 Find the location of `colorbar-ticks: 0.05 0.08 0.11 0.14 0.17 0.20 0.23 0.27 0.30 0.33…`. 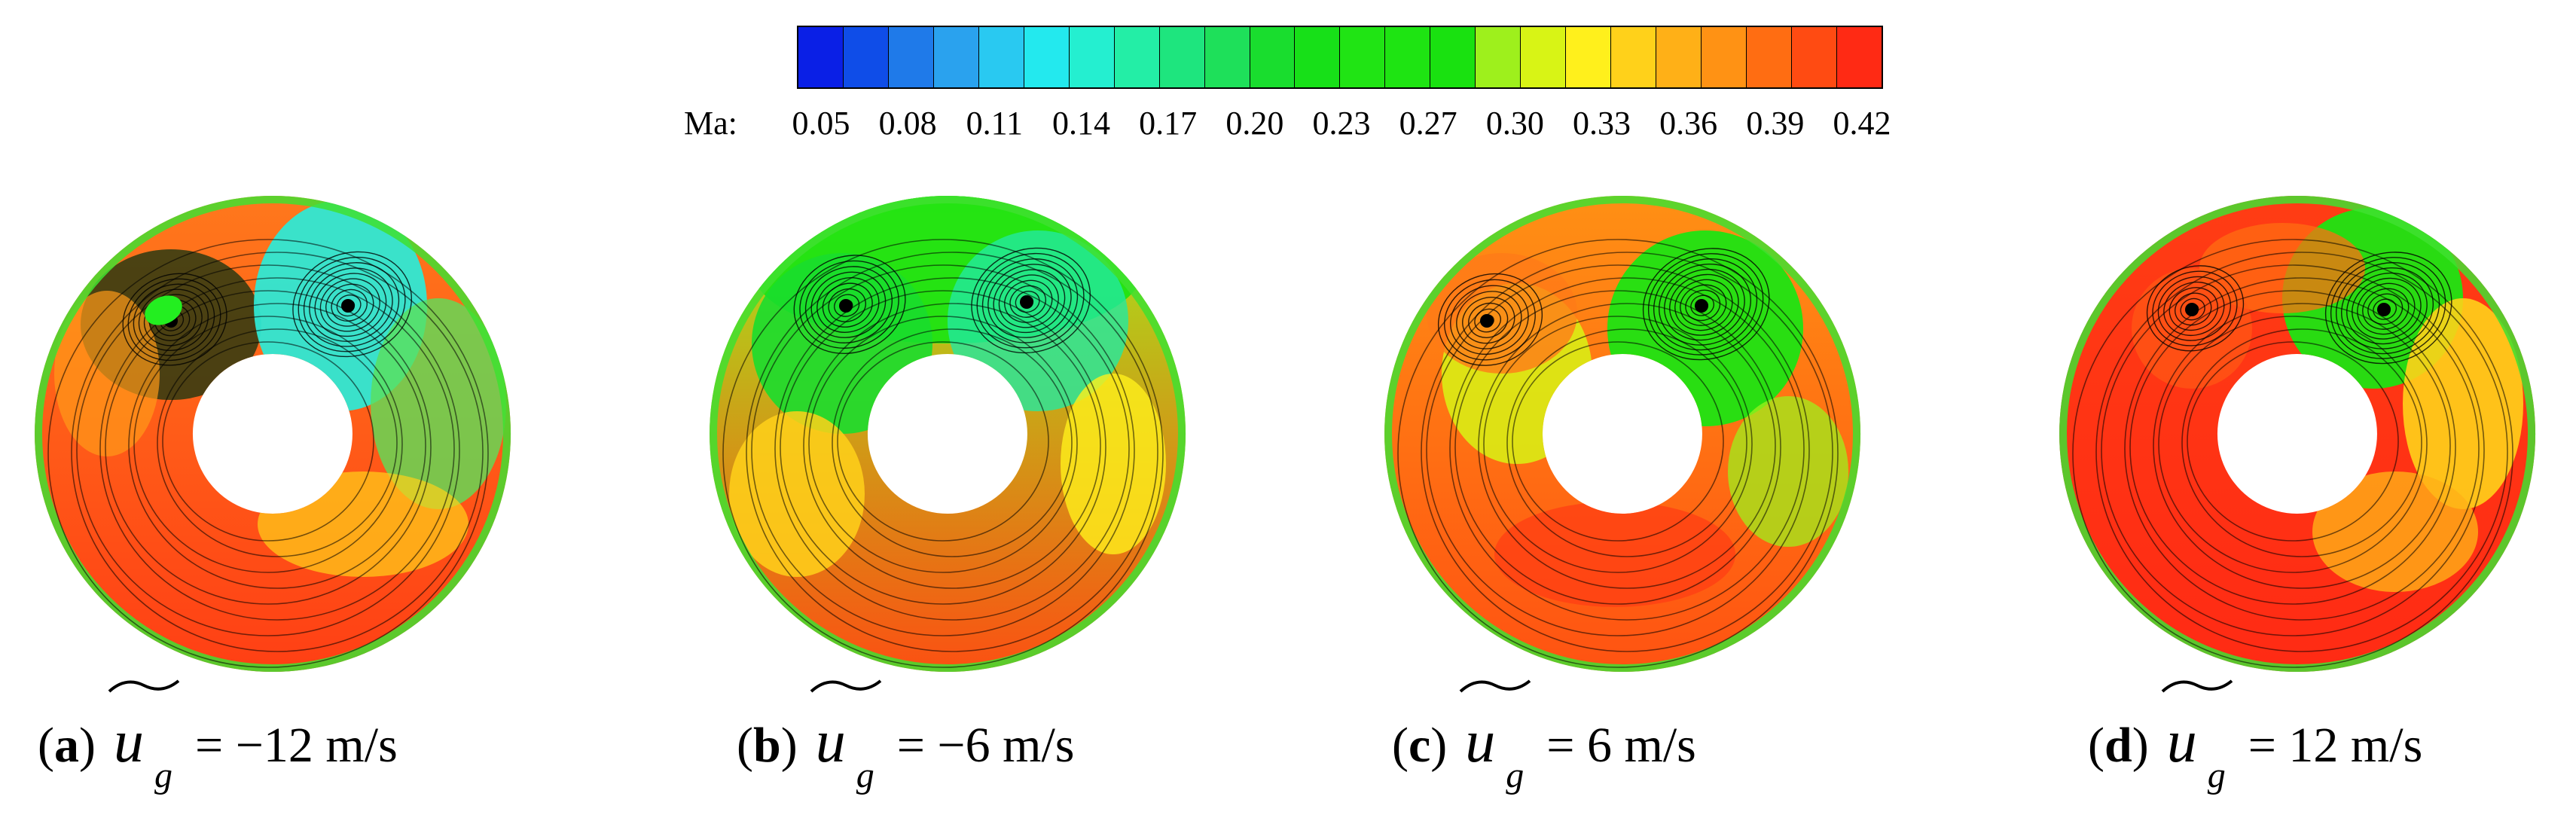

colorbar-ticks: 0.05 0.08 0.11 0.14 0.17 0.20 0.23 0.27 0.30 0.33… is located at coordinates (1288, 126).